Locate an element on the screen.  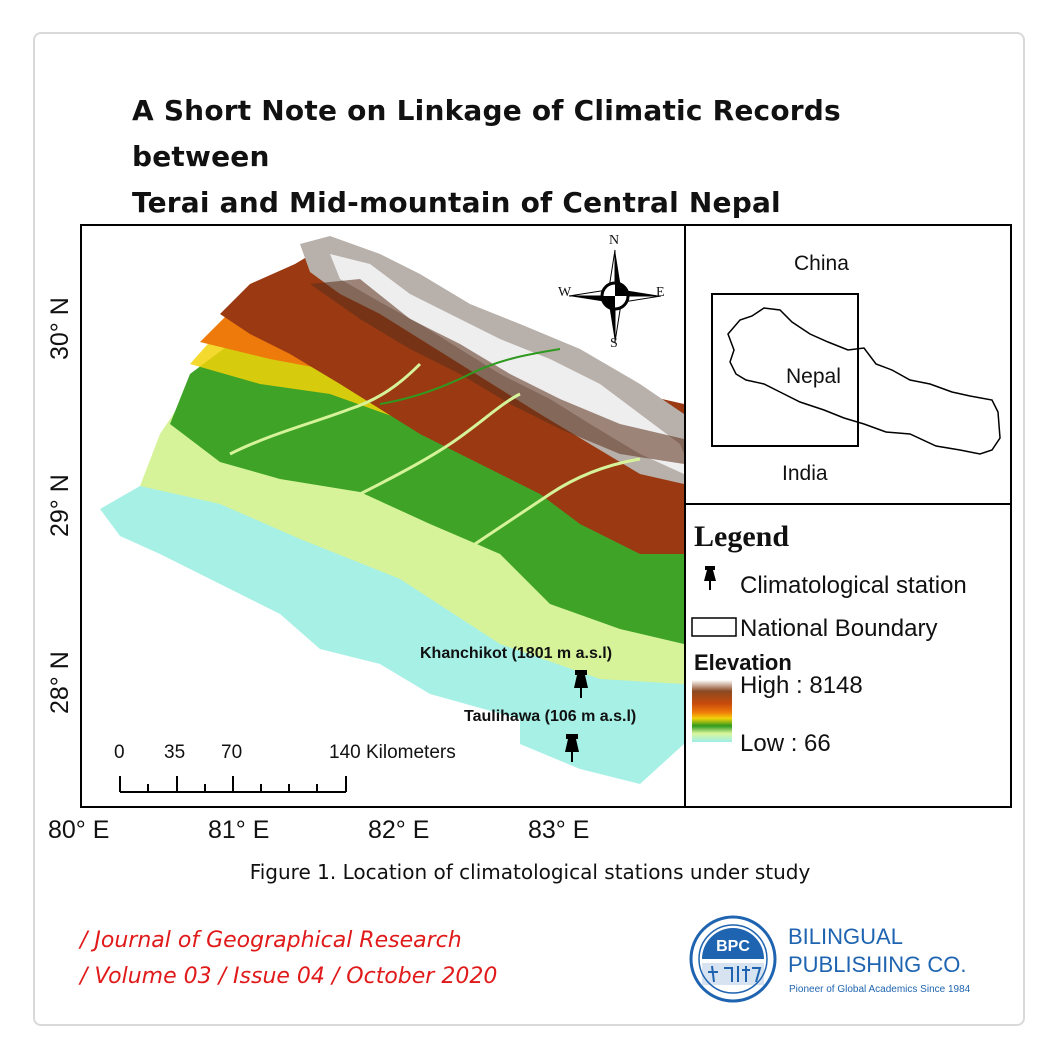
scale-bar is located at coordinates (233, 784).